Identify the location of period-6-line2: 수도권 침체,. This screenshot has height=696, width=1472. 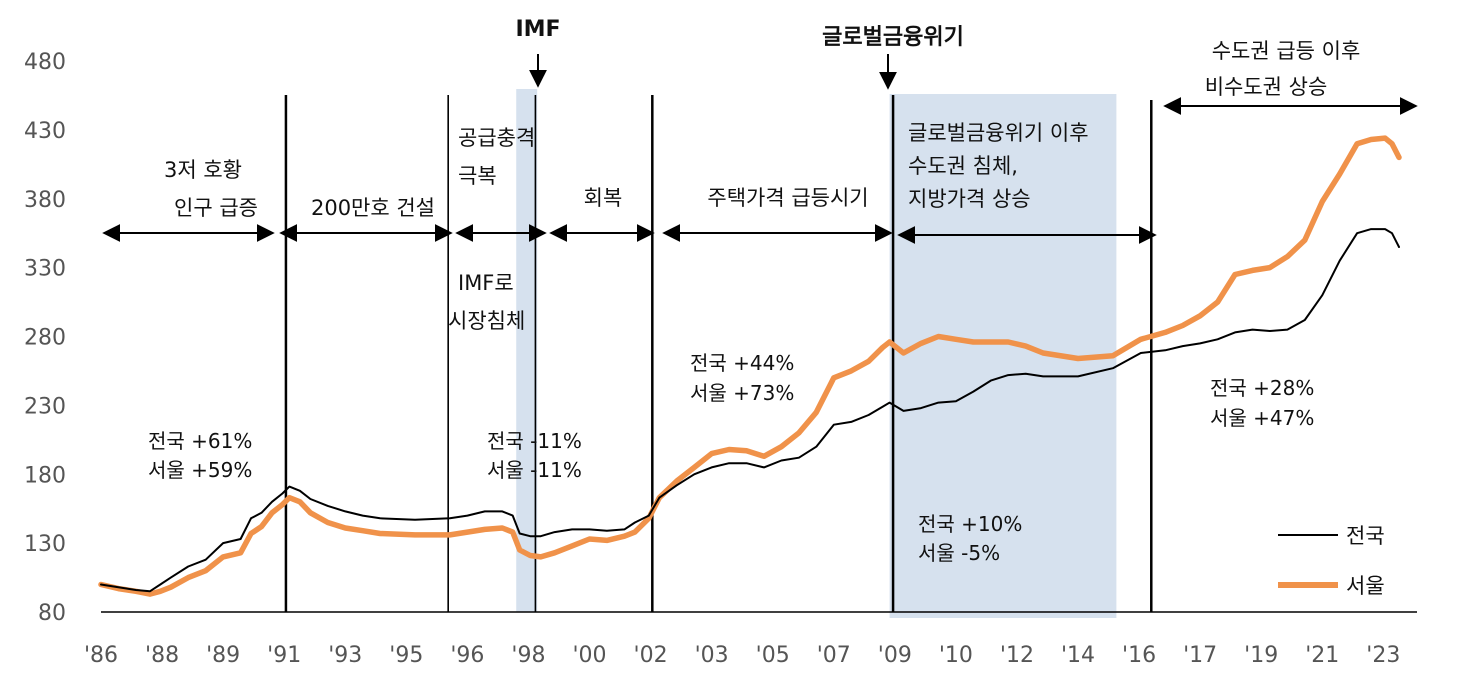
(963, 166).